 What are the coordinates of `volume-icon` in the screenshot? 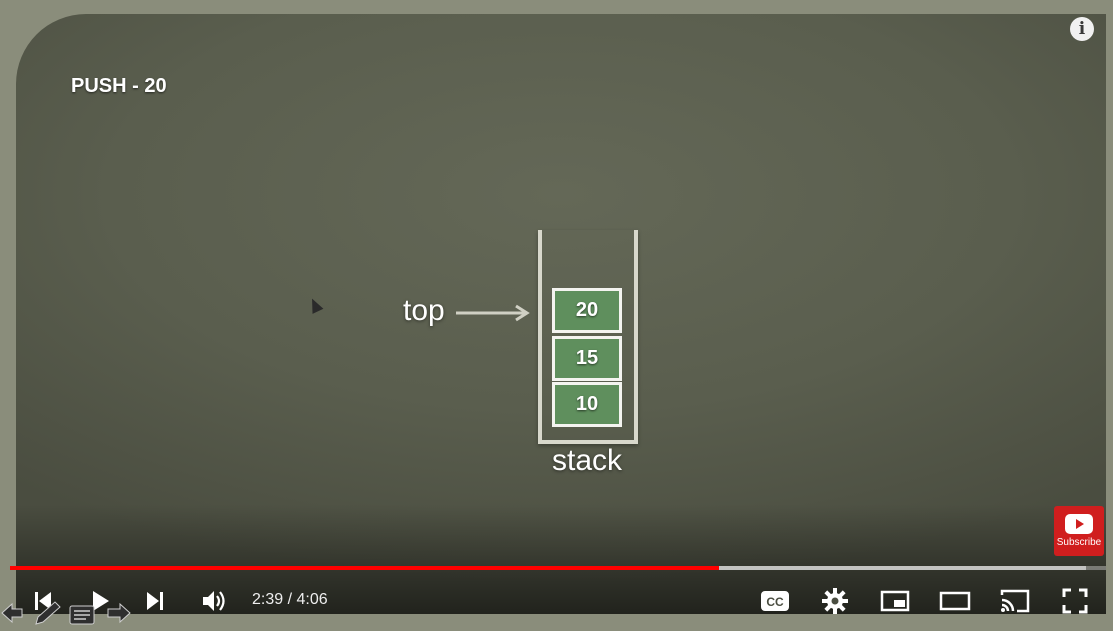 It's located at (214, 601).